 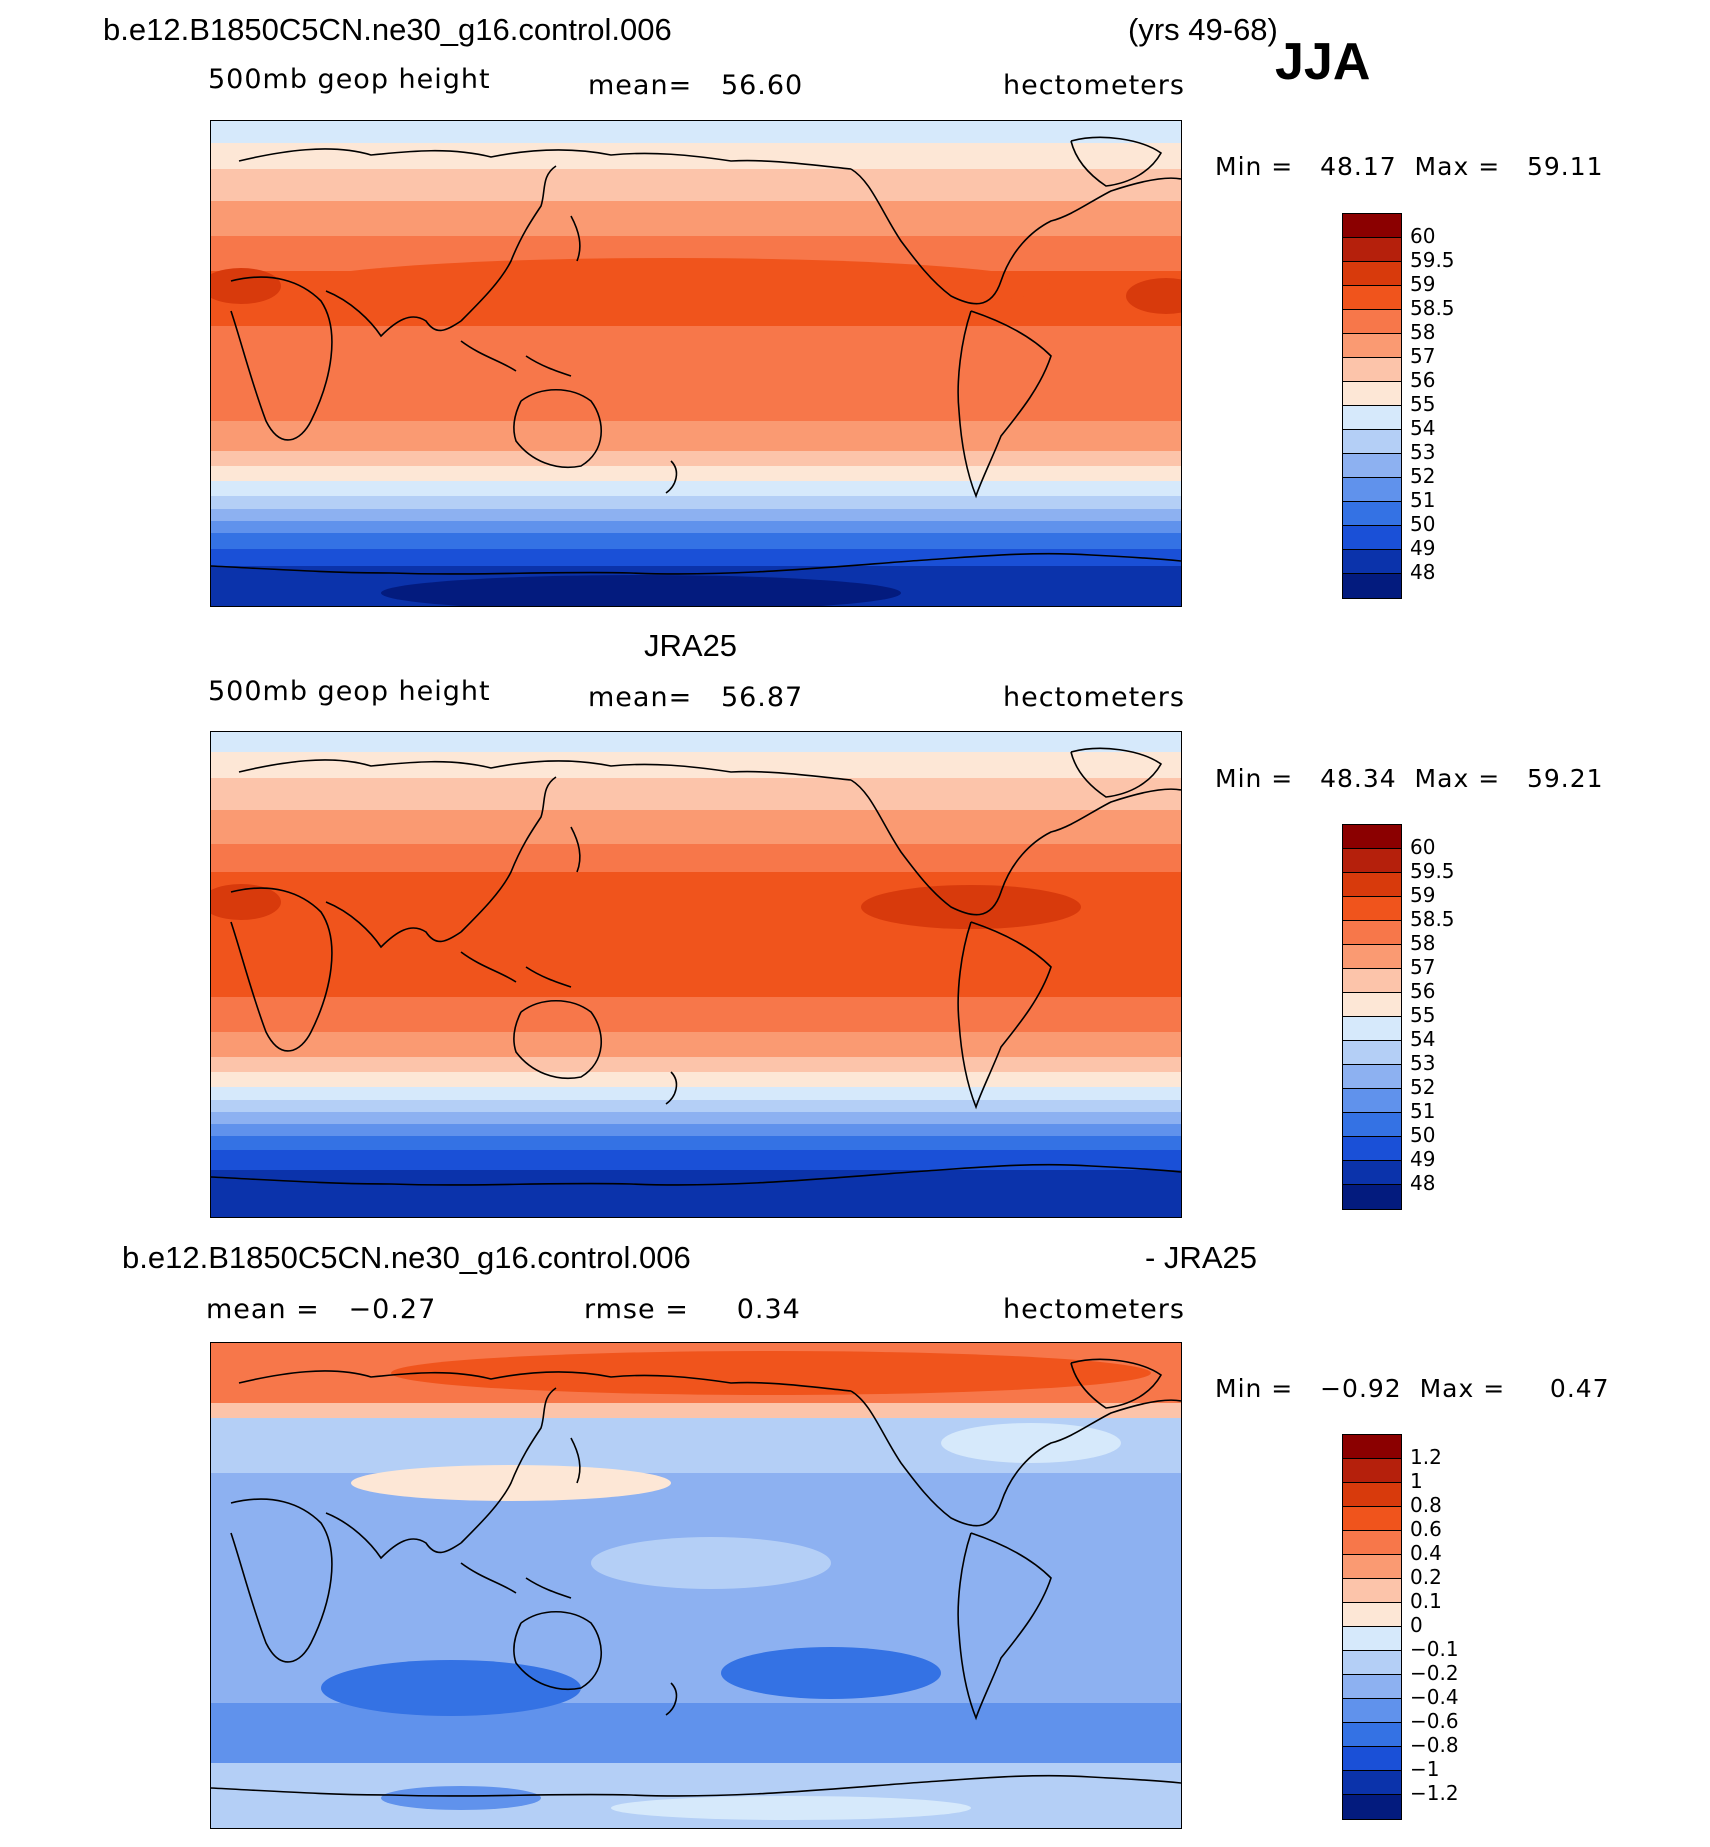 I want to click on panel3-colorbar, so click(x=1372, y=1627).